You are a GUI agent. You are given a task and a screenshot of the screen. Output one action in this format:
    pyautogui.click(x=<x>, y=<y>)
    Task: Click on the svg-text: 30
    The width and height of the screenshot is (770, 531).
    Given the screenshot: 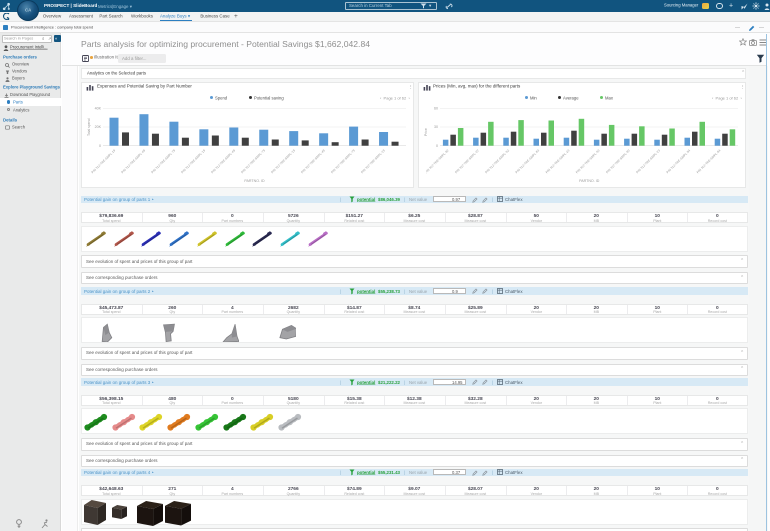 What is the action you would take?
    pyautogui.click(x=436, y=127)
    